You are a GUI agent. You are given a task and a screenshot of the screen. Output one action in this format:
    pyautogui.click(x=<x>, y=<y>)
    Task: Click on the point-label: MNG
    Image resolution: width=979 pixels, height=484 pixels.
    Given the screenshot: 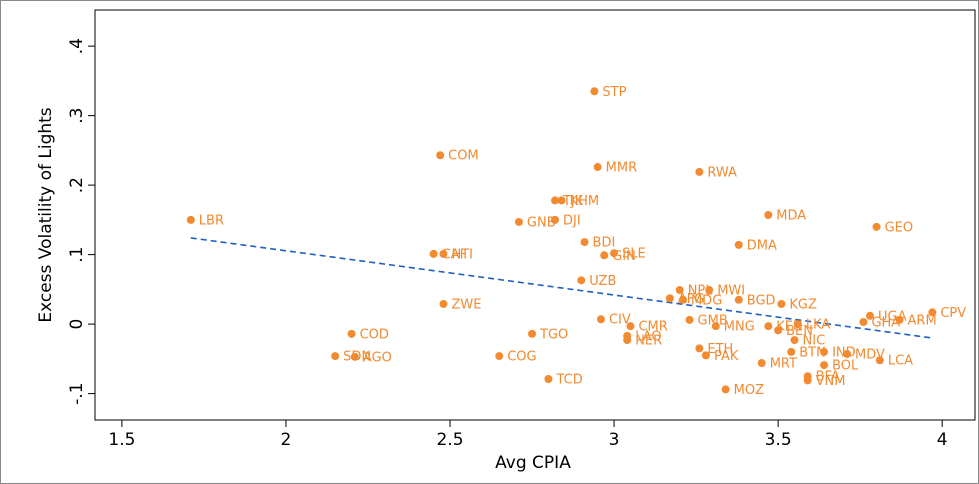 What is the action you would take?
    pyautogui.click(x=739, y=327)
    